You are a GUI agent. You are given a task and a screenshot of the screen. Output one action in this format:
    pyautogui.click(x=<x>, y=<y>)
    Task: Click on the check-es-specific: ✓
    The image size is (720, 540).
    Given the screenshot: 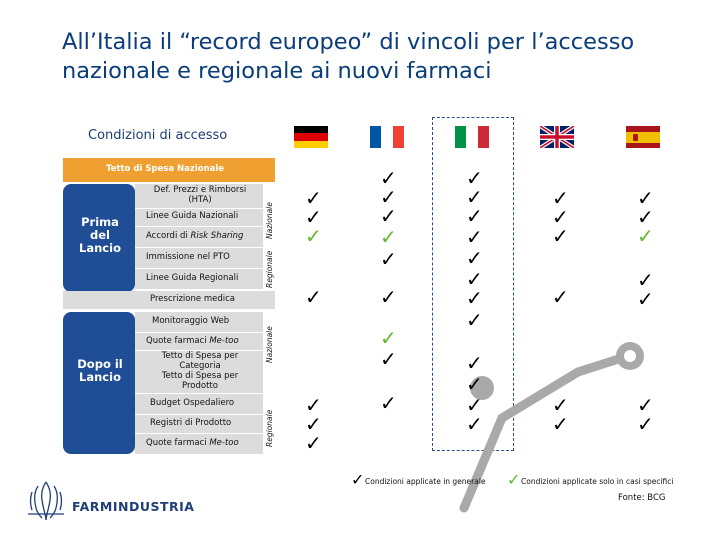 What is the action you would take?
    pyautogui.click(x=645, y=236)
    